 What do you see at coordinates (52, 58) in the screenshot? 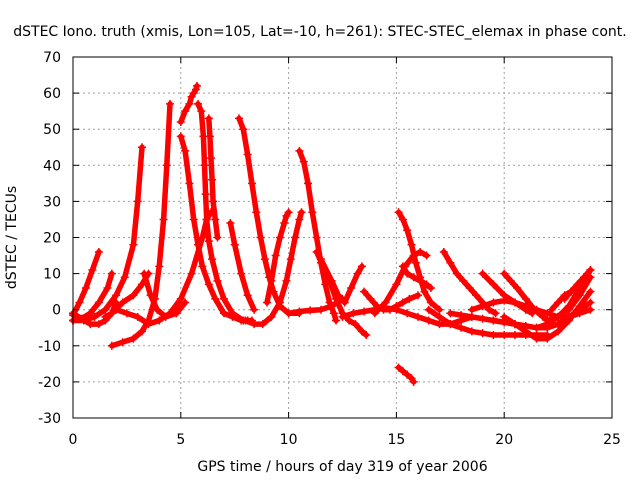
I see `y-tick-label: 70` at bounding box center [52, 58].